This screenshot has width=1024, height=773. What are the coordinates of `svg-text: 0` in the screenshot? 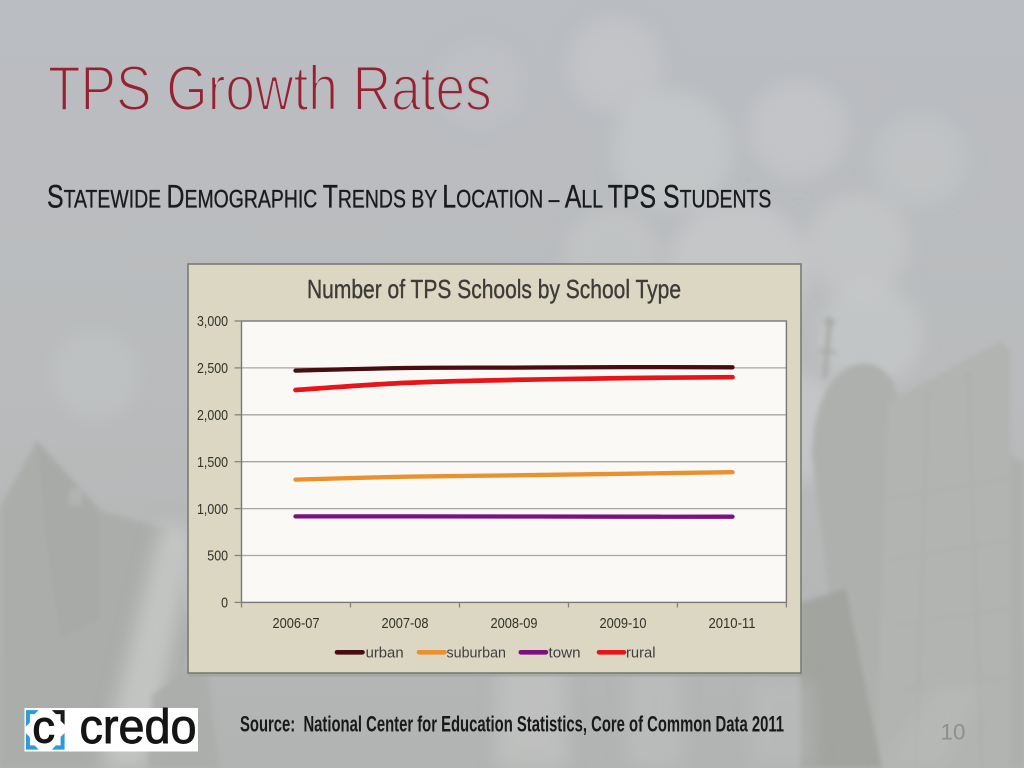 It's located at (224, 603).